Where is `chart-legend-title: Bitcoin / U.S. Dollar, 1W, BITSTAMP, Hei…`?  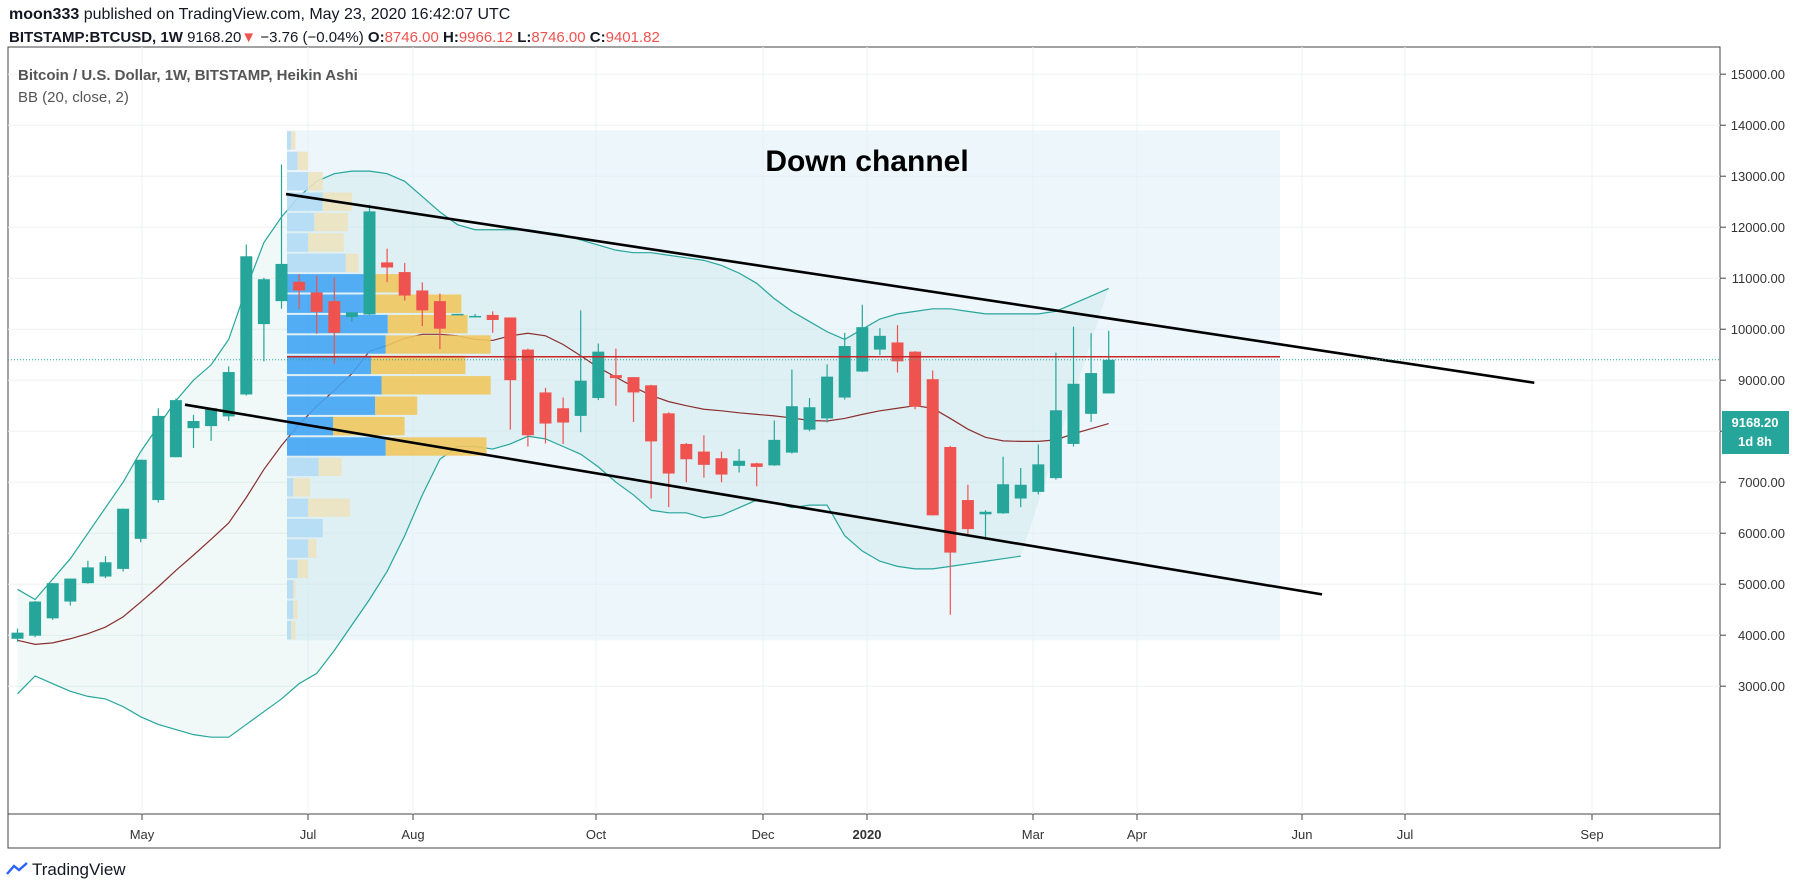
chart-legend-title: Bitcoin / U.S. Dollar, 1W, BITSTAMP, Hei… is located at coordinates (188, 75).